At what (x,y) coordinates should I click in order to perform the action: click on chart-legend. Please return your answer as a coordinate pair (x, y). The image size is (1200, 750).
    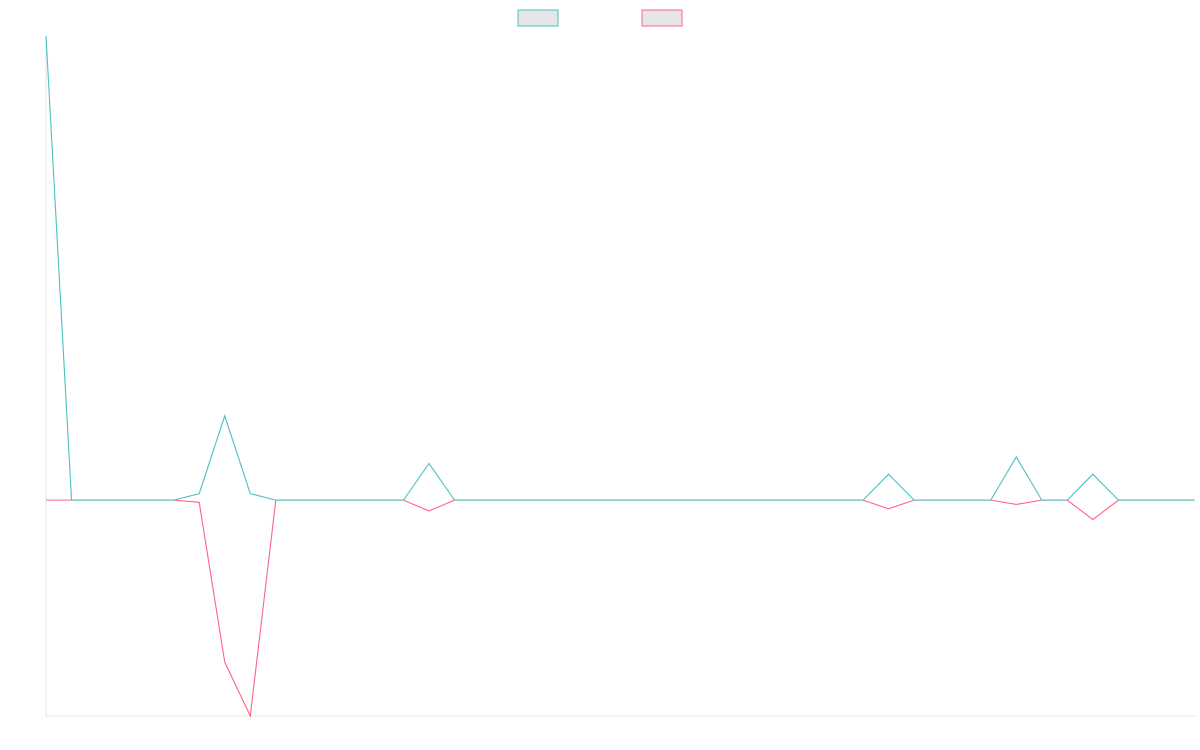
    Looking at the image, I should click on (600, 18).